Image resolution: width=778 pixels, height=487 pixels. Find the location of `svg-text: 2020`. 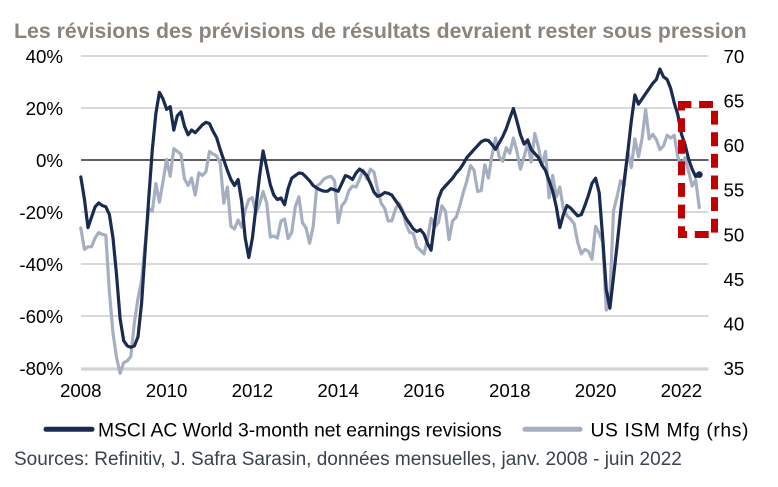

svg-text: 2020 is located at coordinates (596, 390).